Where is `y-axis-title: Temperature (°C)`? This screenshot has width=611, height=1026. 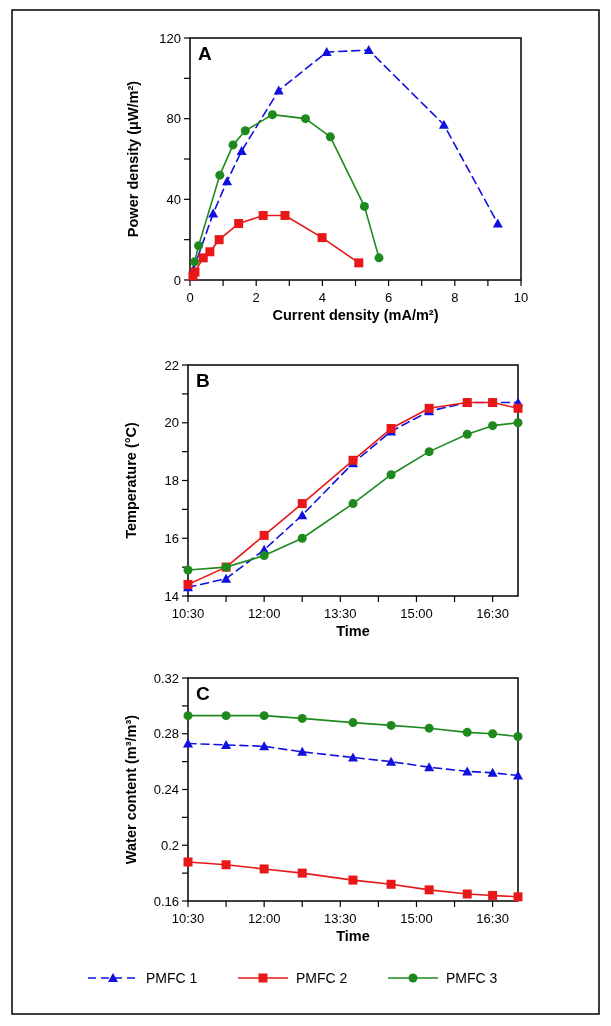
y-axis-title: Temperature (°C) is located at coordinates (131, 480).